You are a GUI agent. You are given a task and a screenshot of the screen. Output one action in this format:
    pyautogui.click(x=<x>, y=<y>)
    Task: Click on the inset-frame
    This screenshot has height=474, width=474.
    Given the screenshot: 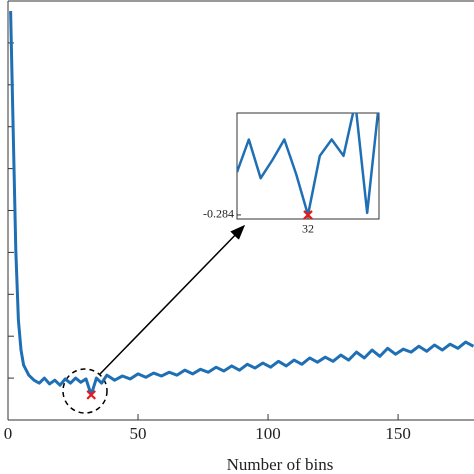 What is the action you would take?
    pyautogui.click(x=308, y=166)
    